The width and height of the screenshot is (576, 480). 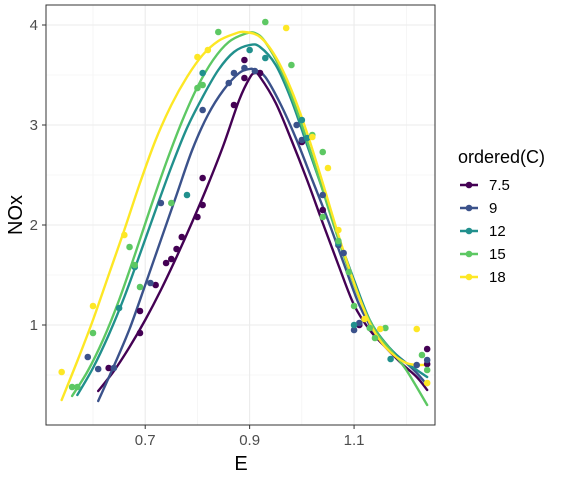 I want to click on legend-label: 9, so click(x=493, y=208).